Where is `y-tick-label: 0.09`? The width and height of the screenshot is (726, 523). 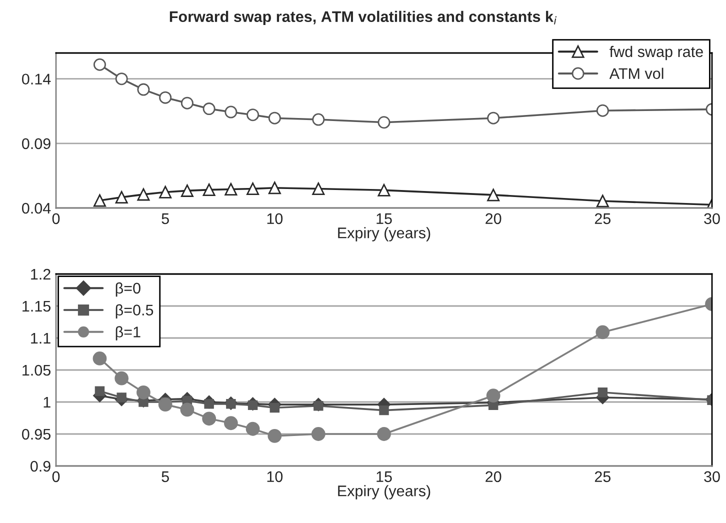
y-tick-label: 0.09 is located at coordinates (36, 144).